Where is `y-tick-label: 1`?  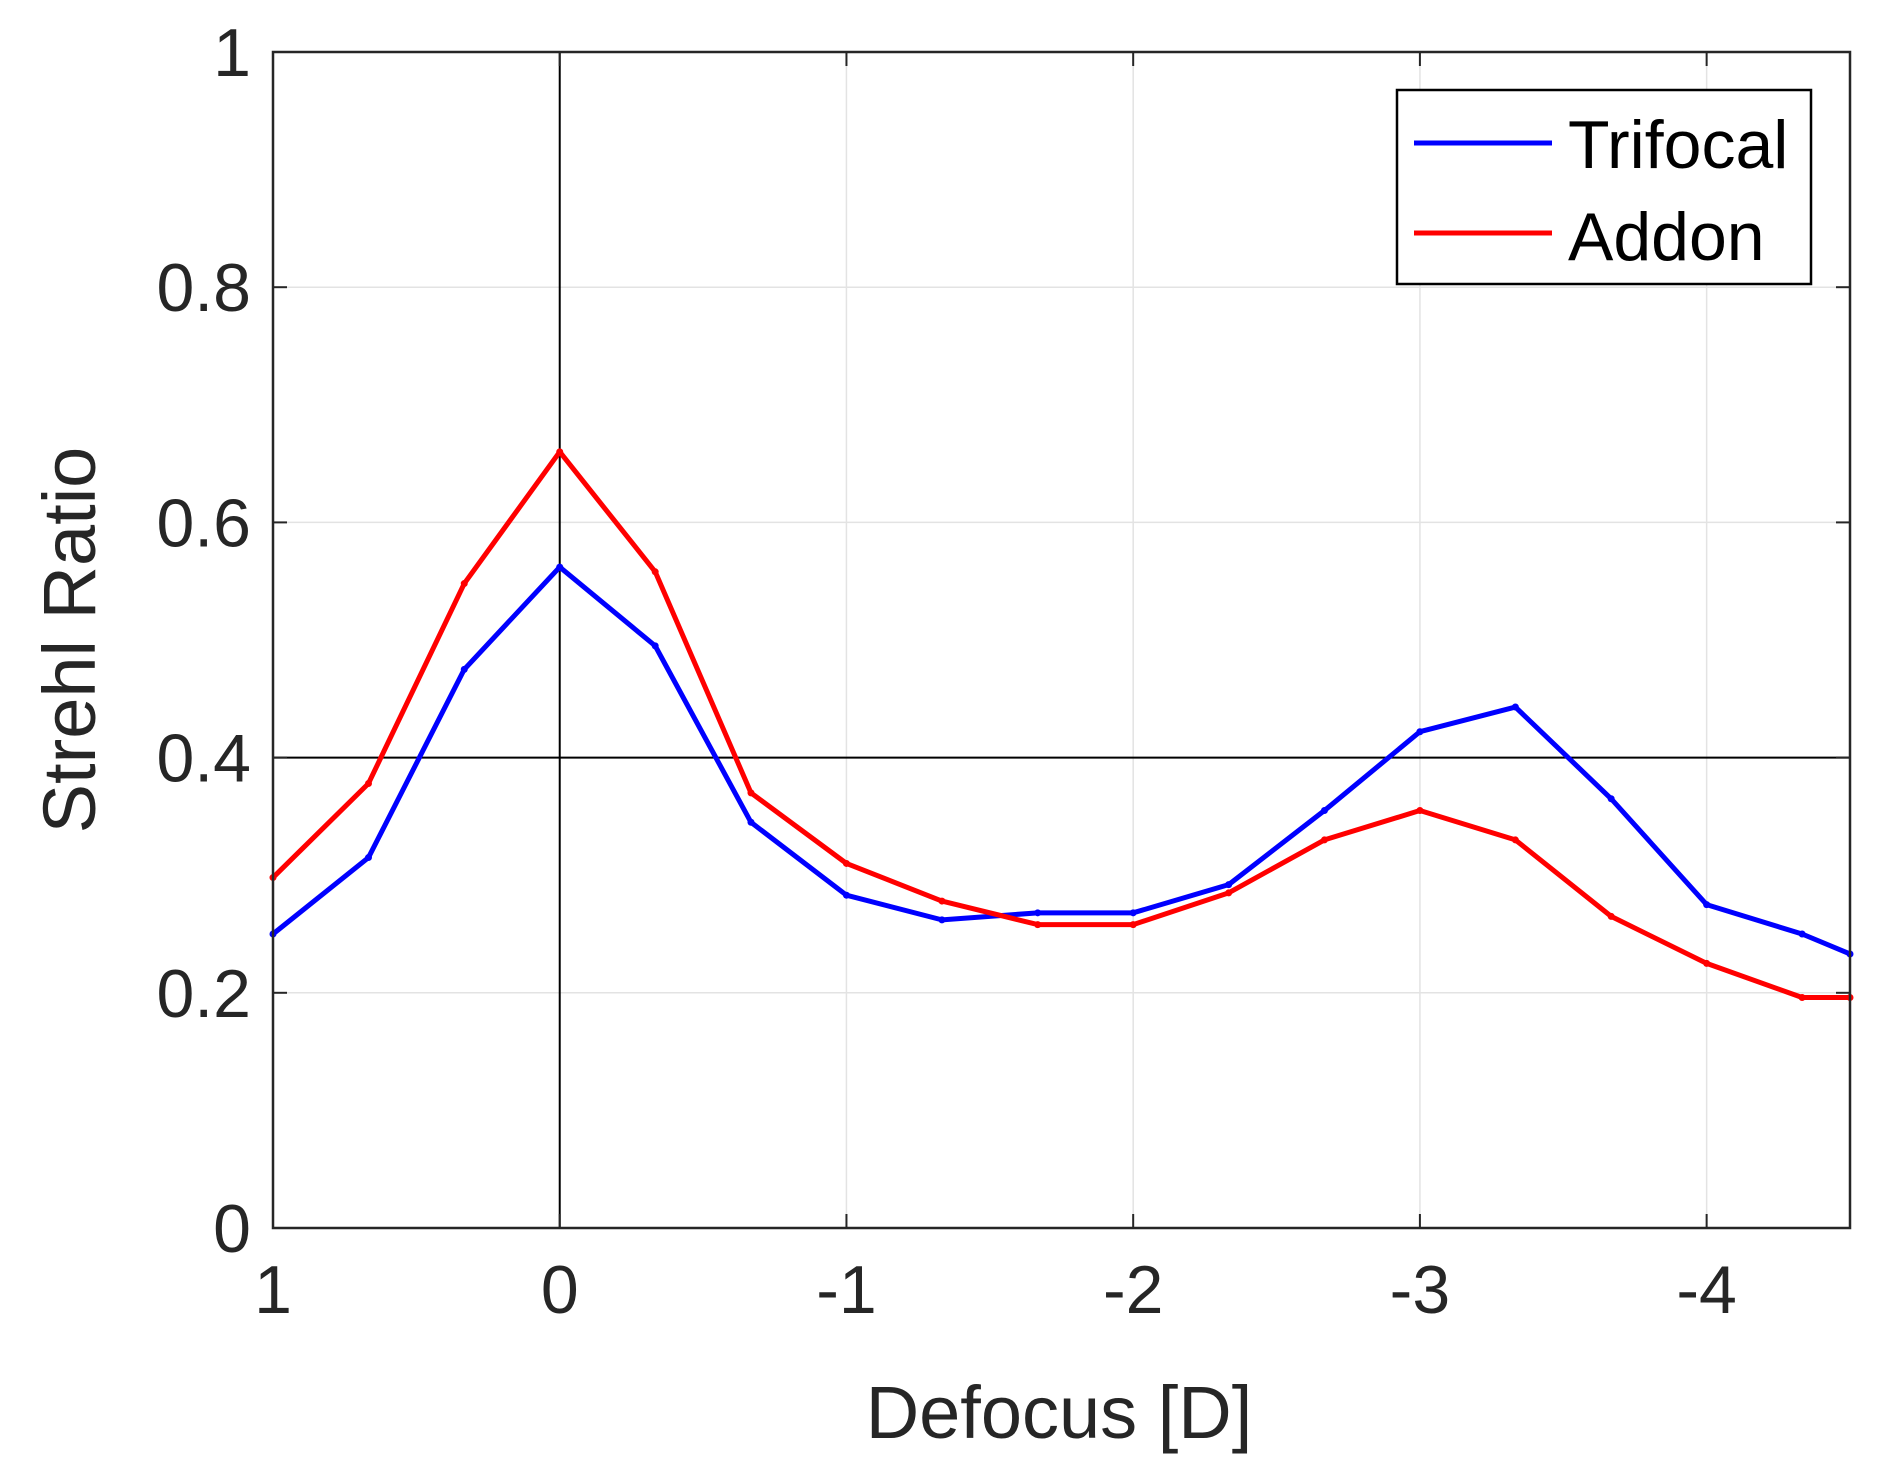
y-tick-label: 1 is located at coordinates (232, 53).